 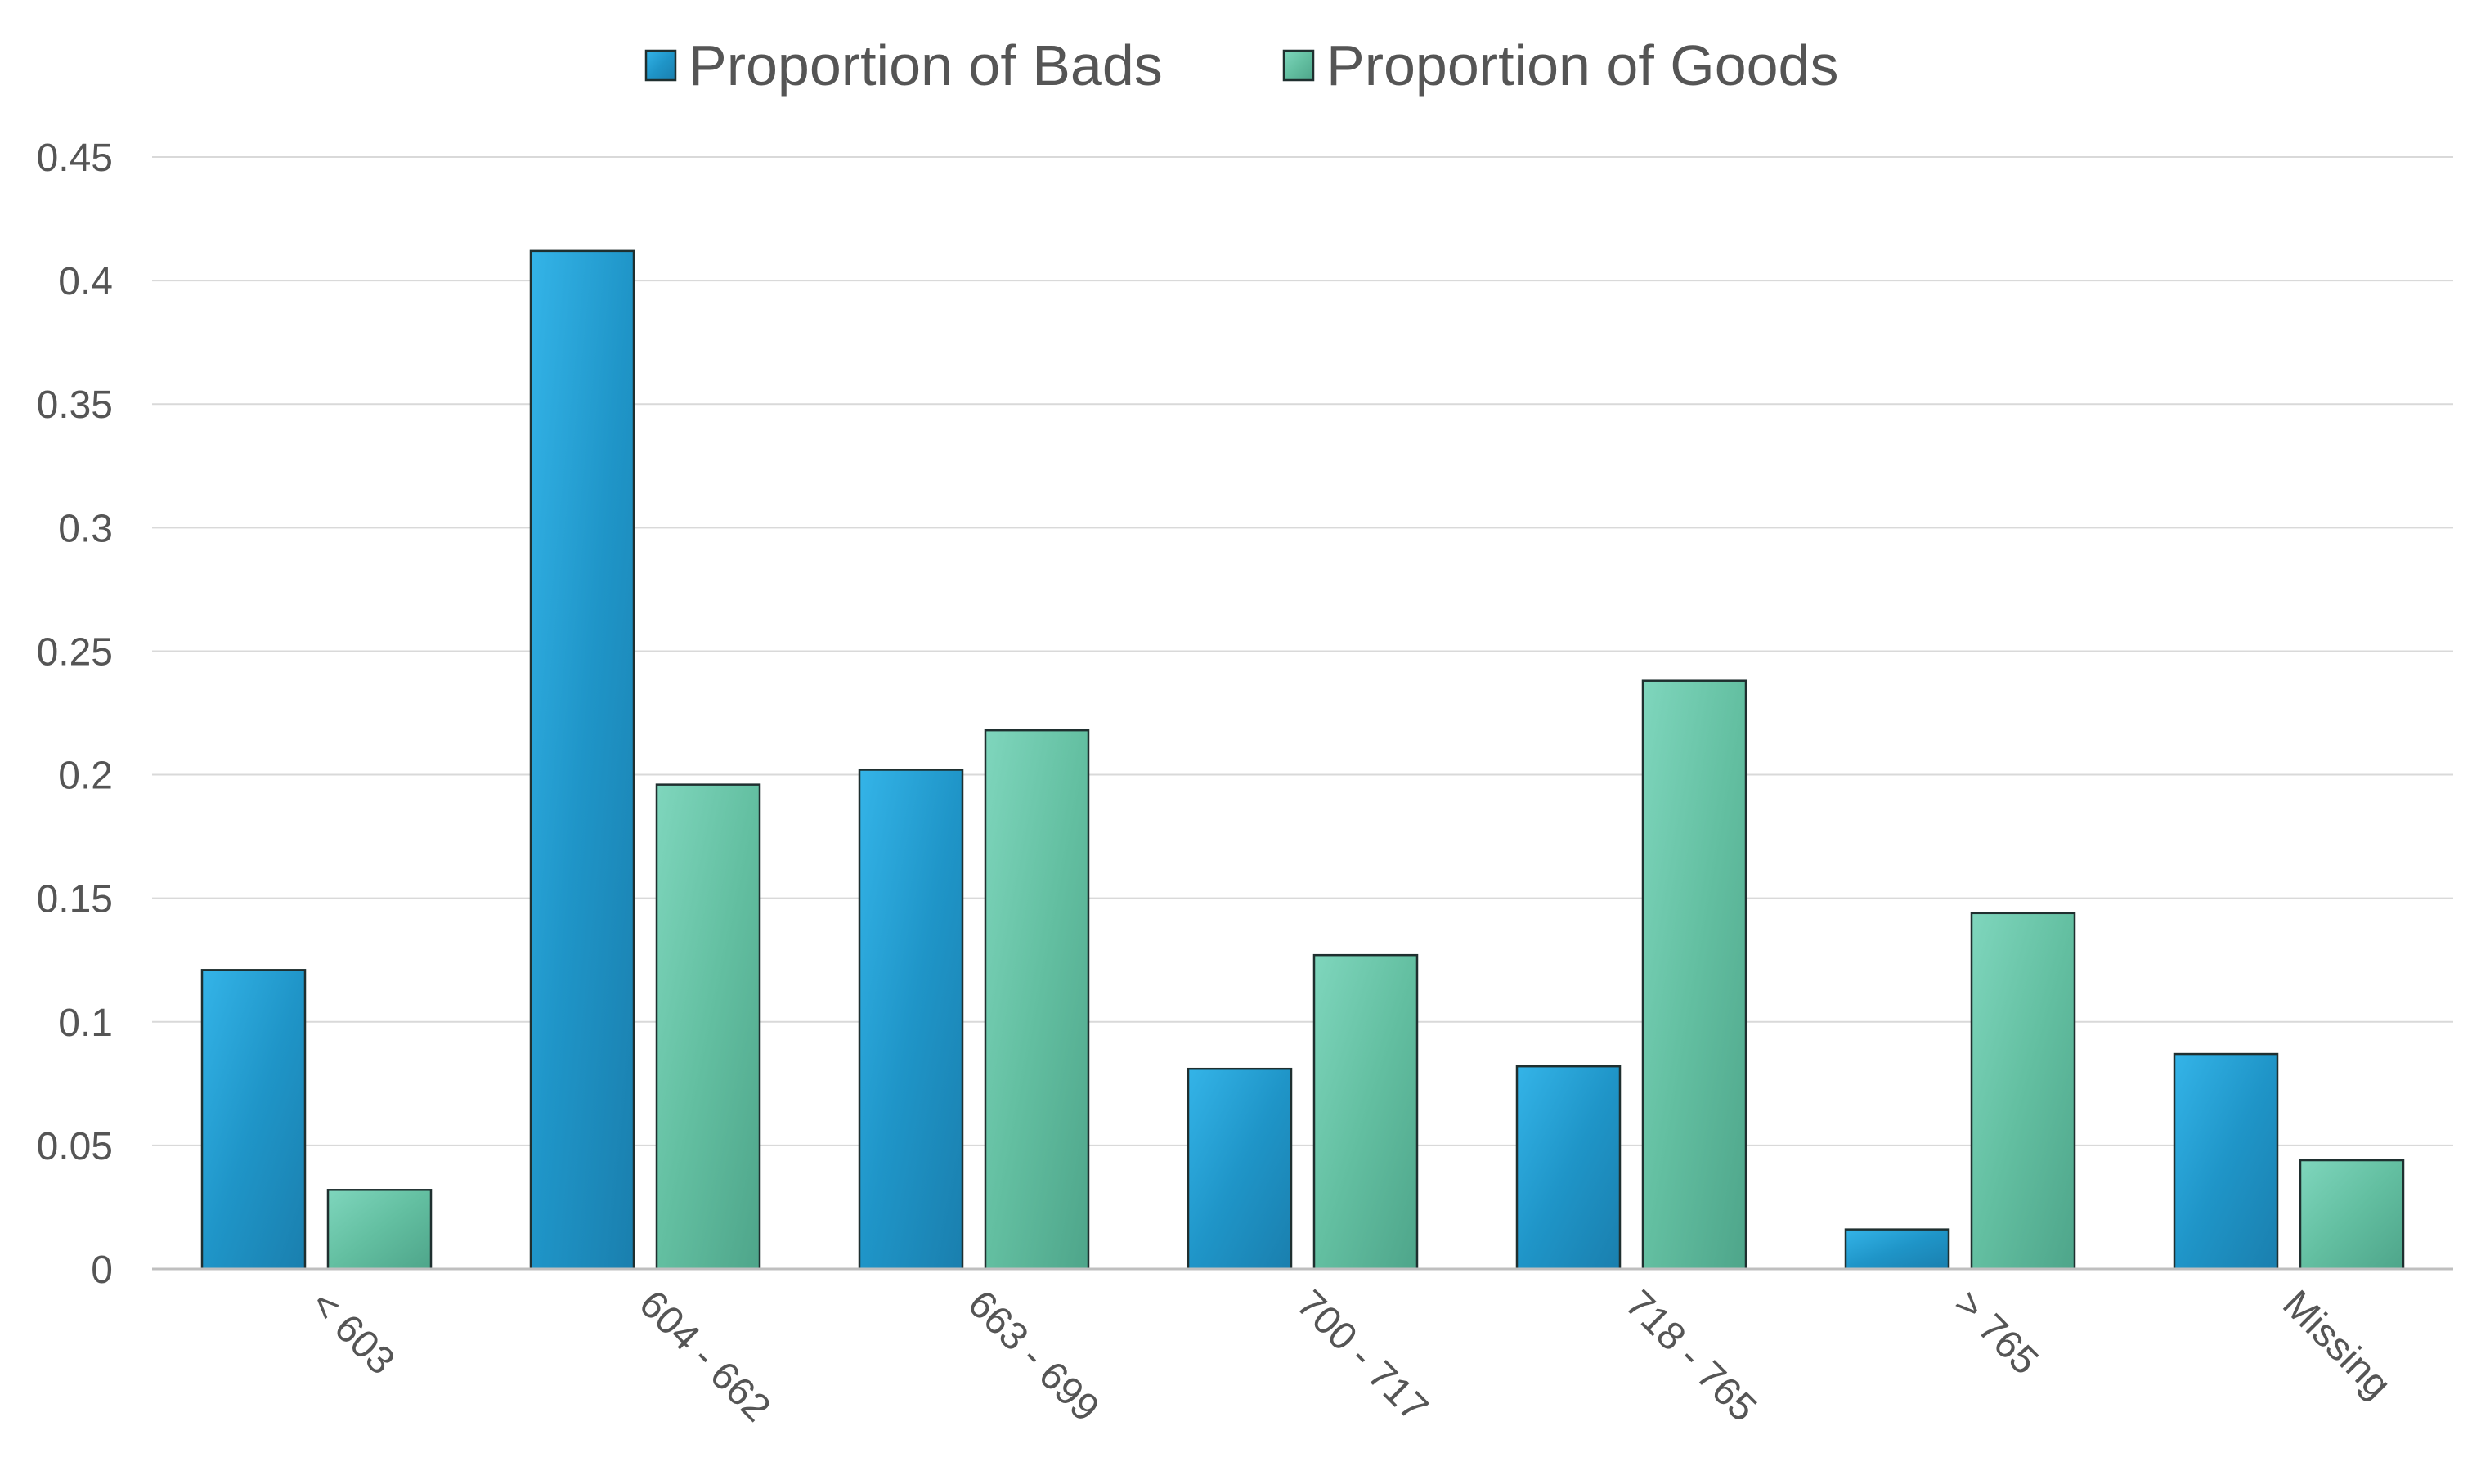 I want to click on y-tick-label: 0.3, so click(x=85, y=528).